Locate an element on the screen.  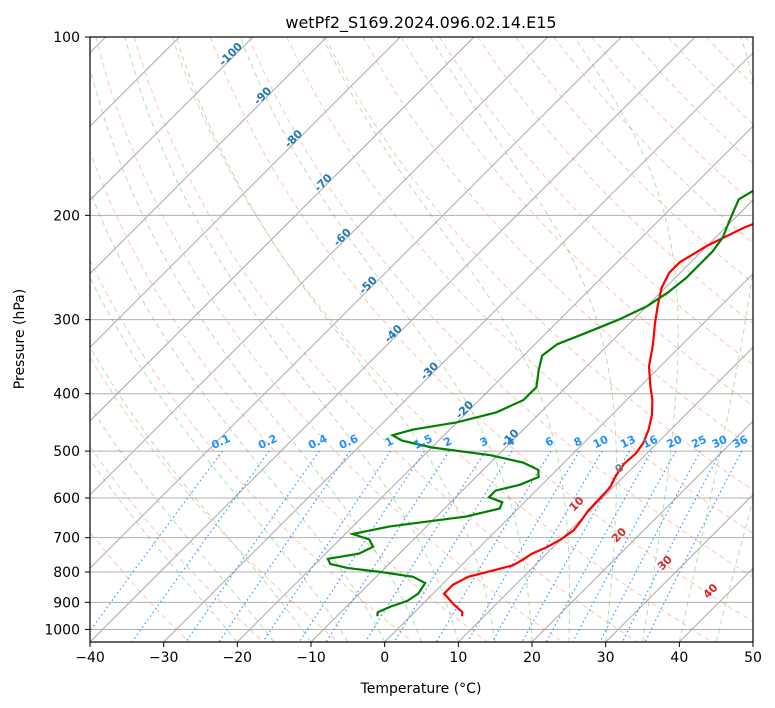
isotherm-label: -10 is located at coordinates (509, 437).